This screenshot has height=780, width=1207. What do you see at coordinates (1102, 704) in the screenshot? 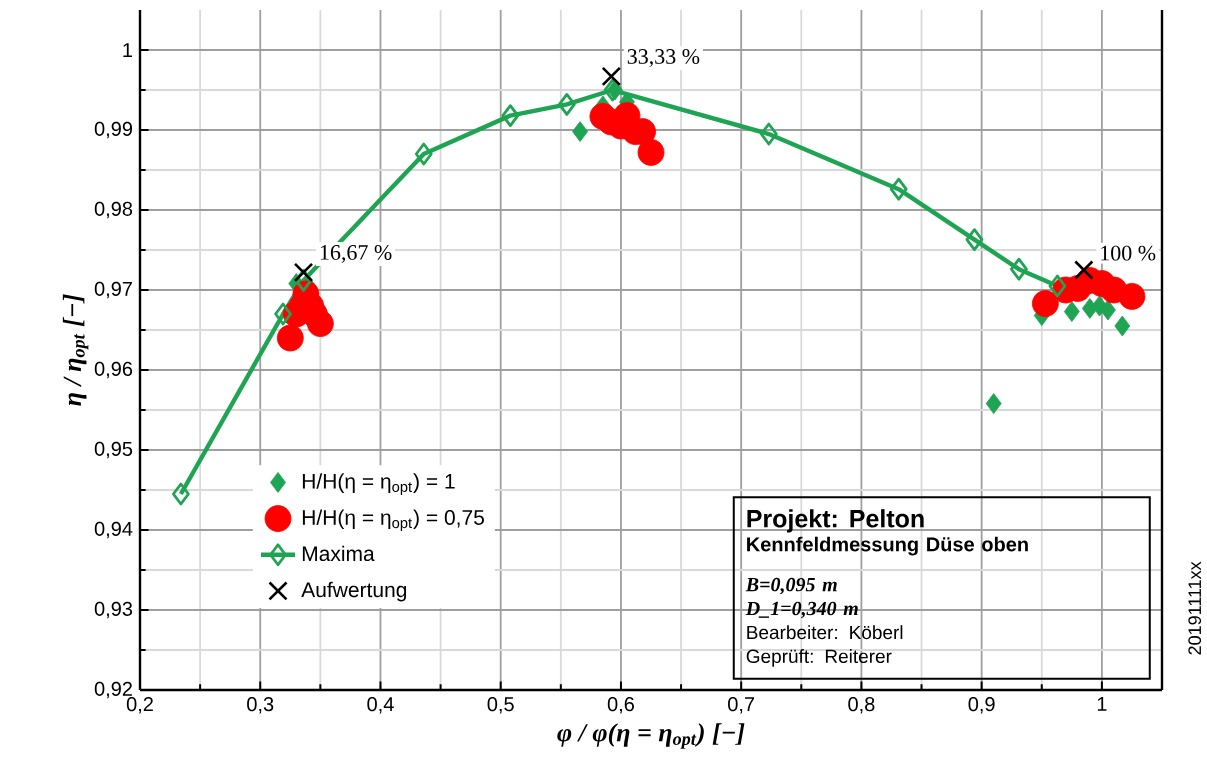
I see `x-tick-label: 1` at bounding box center [1102, 704].